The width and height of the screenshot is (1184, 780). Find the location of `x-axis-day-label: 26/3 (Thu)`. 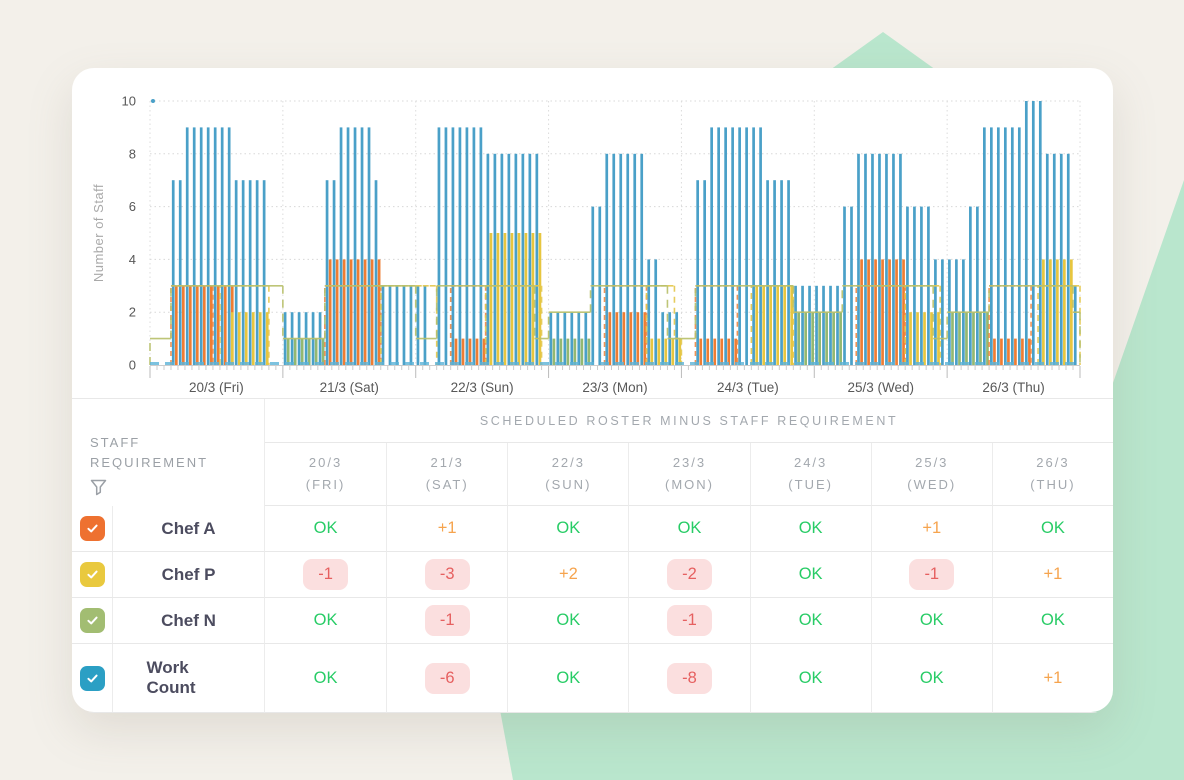

x-axis-day-label: 26/3 (Thu) is located at coordinates (1013, 387).